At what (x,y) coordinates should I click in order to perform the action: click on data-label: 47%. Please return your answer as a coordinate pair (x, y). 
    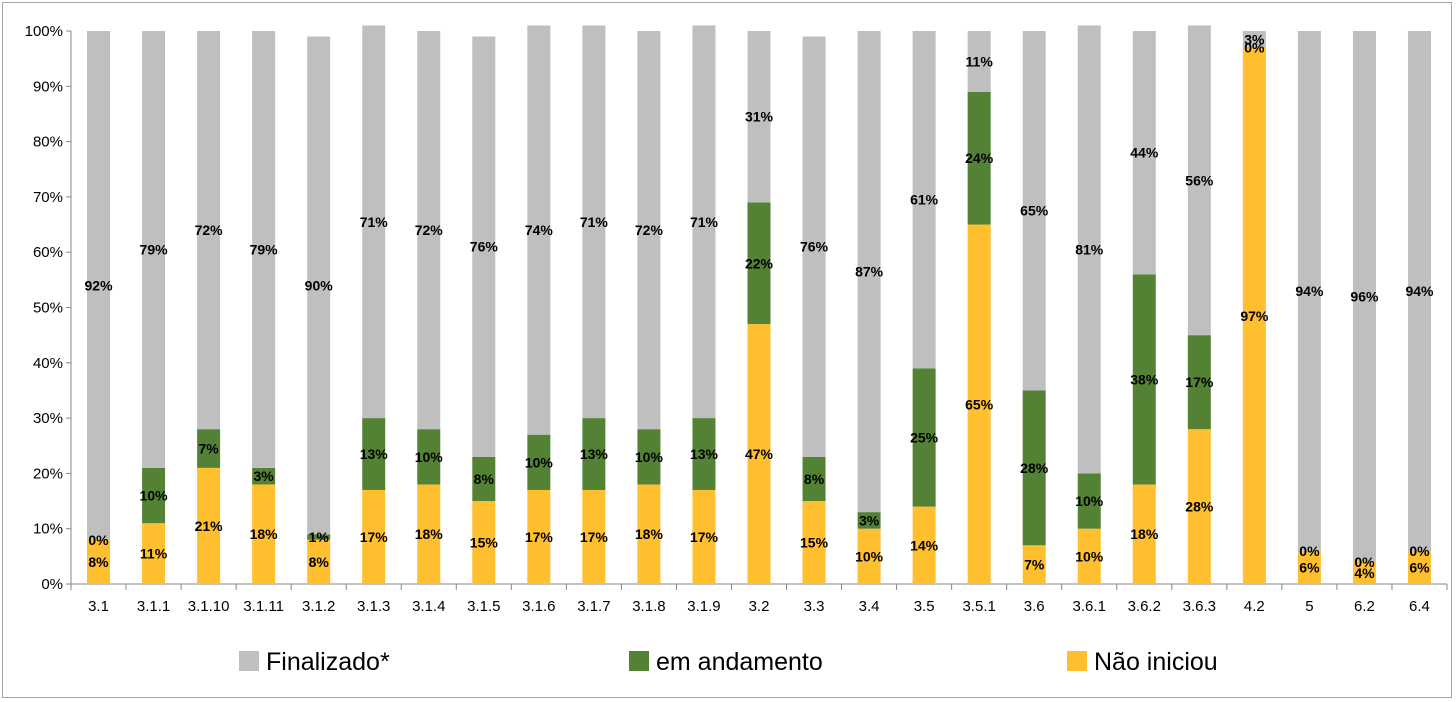
    Looking at the image, I should click on (759, 454).